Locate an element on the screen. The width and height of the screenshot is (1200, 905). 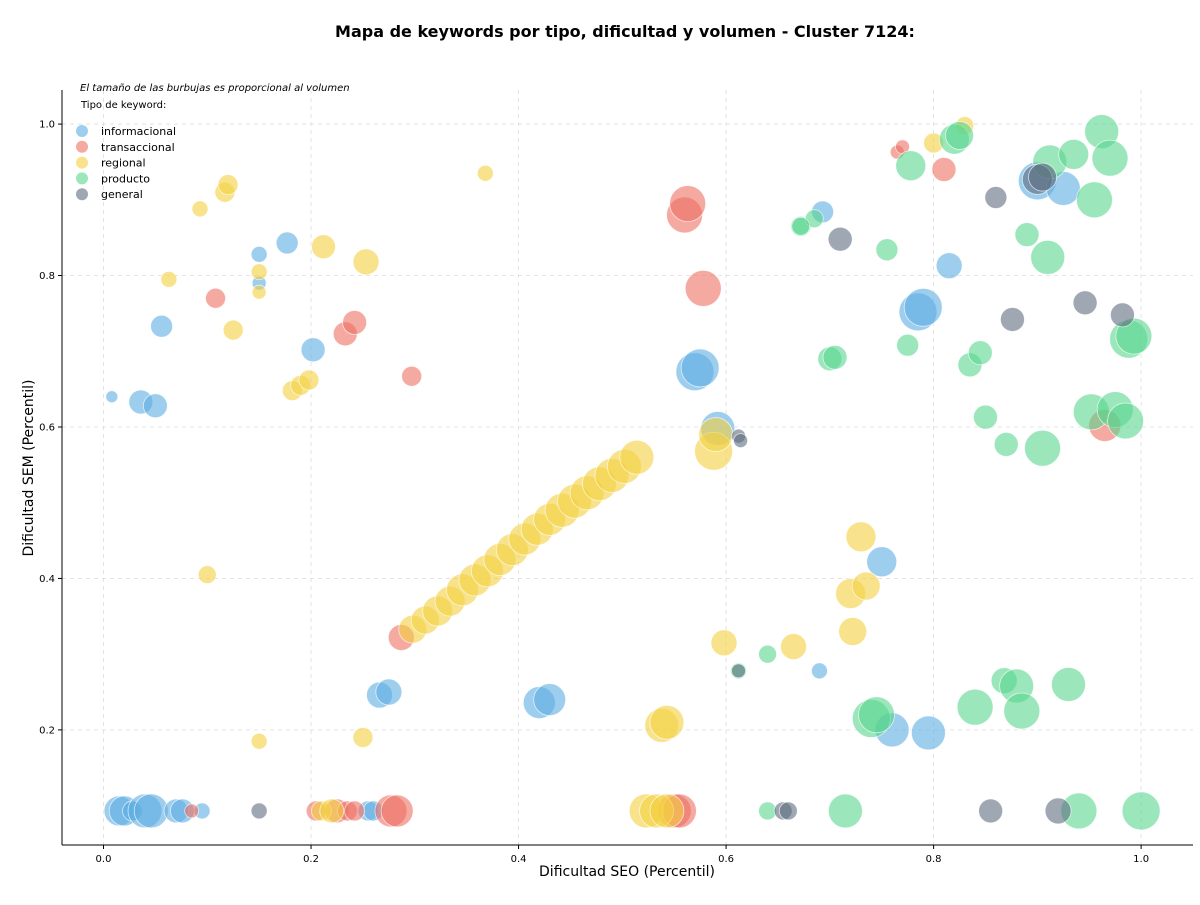
y-tick-label: 0.4 is located at coordinates (47, 579).